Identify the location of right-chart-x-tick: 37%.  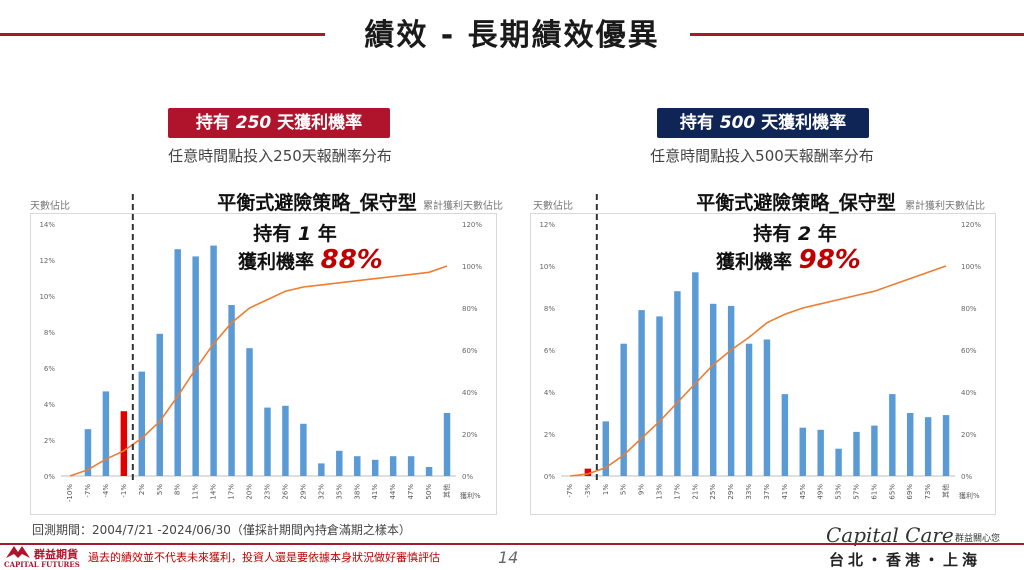
(767, 492).